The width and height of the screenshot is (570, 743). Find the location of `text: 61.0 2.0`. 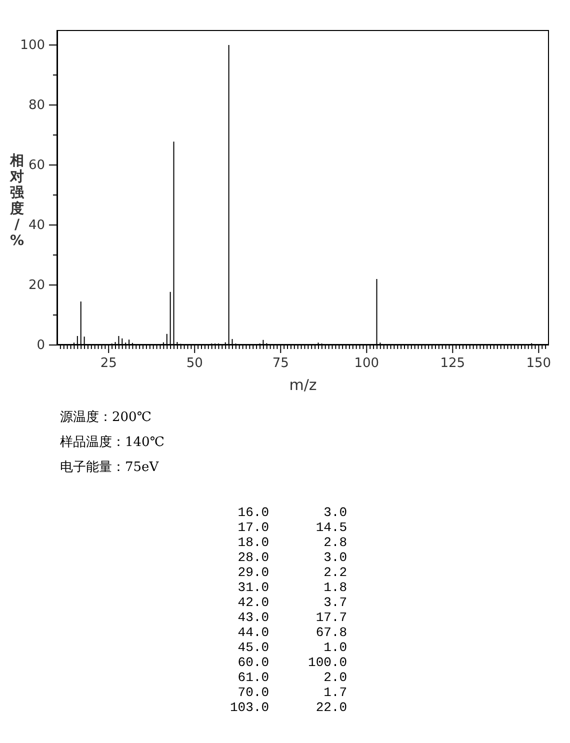

text: 61.0 2.0 is located at coordinates (292, 677).